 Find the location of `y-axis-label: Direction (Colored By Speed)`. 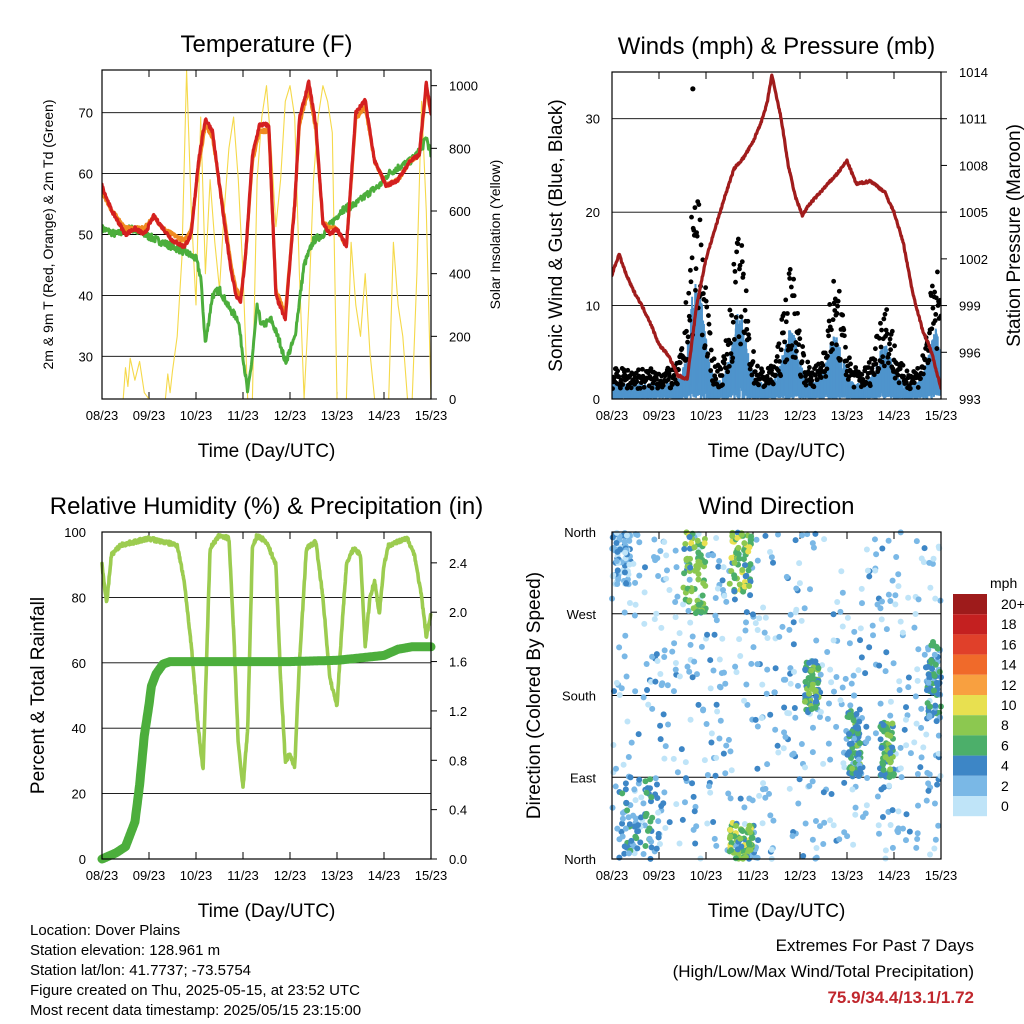

y-axis-label: Direction (Colored By Speed) is located at coordinates (534, 695).